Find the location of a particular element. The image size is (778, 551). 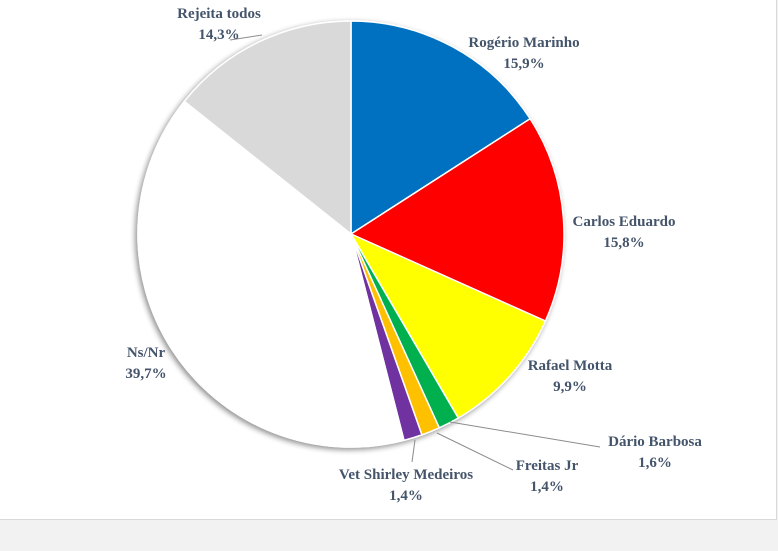

pie-slice-rejeita-todos is located at coordinates (267, 128).